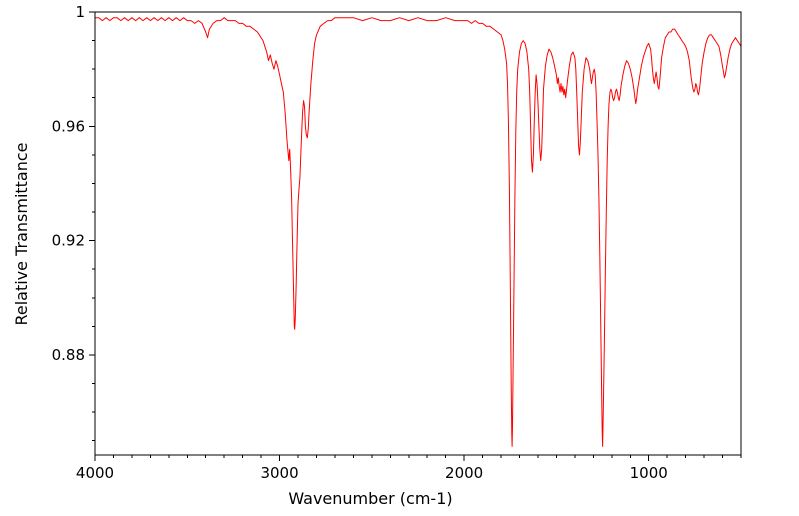 Image resolution: width=799 pixels, height=516 pixels. What do you see at coordinates (464, 473) in the screenshot?
I see `x-tick-label: 2000` at bounding box center [464, 473].